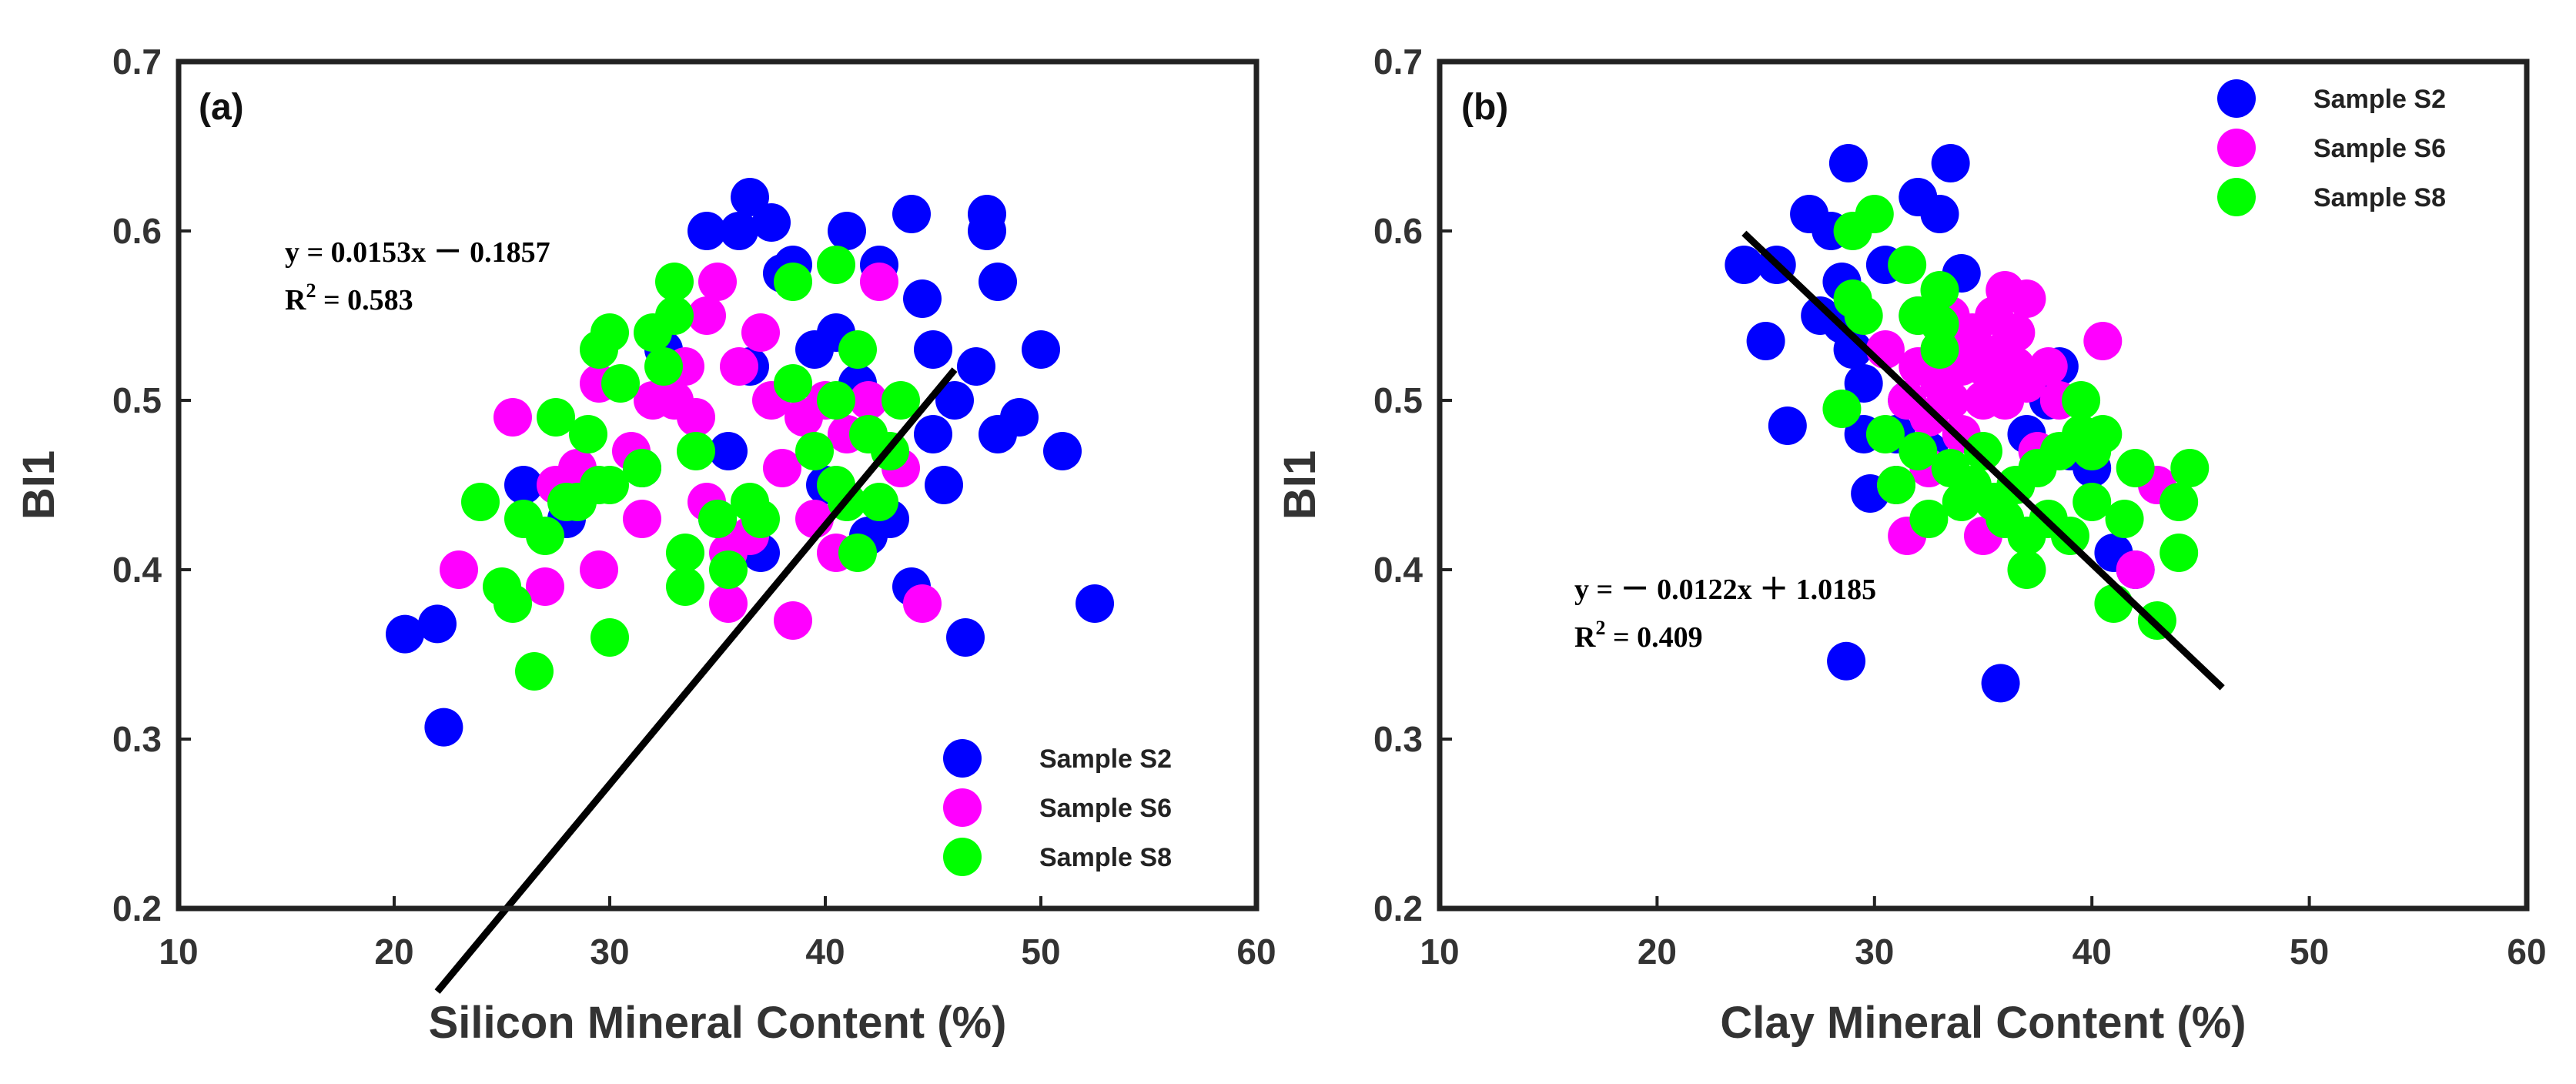 The height and width of the screenshot is (1084, 2576). Describe the element at coordinates (2236, 98) in the screenshot. I see `legend-marker-S2` at that location.